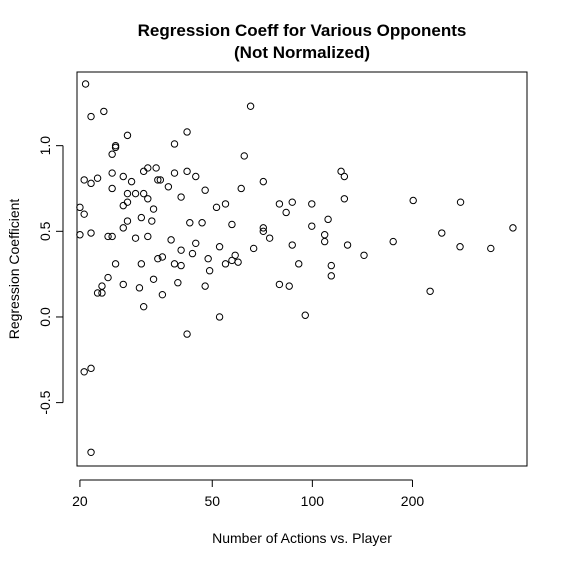 The height and width of the screenshot is (566, 567). Describe the element at coordinates (302, 538) in the screenshot. I see `x-axis-title: Number of Actions vs. Player` at that location.